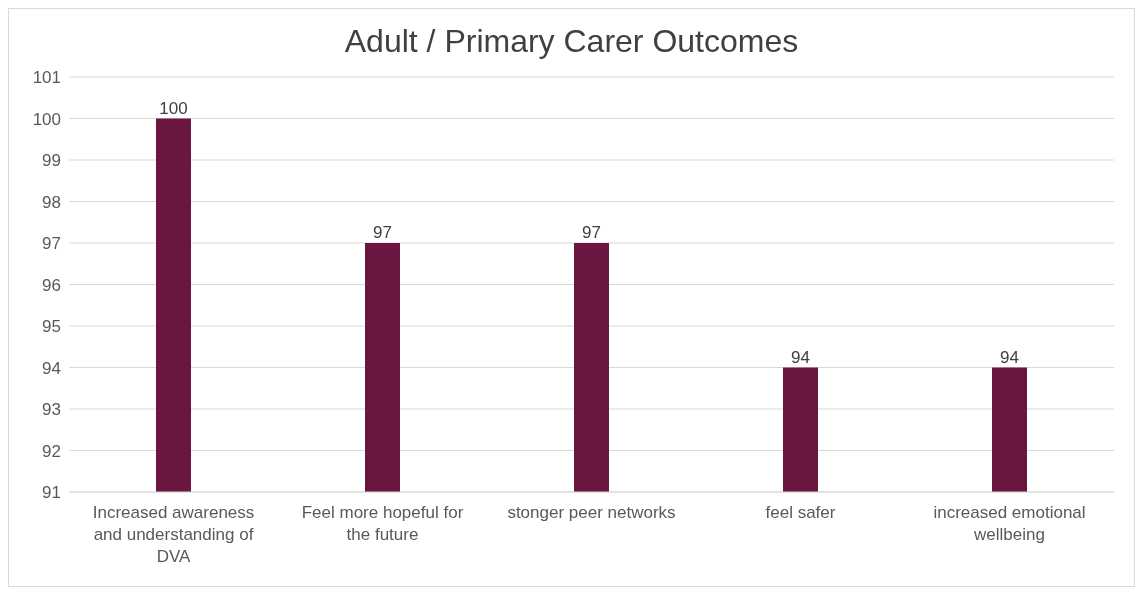 Image resolution: width=1145 pixels, height=593 pixels. Describe the element at coordinates (591, 512) in the screenshot. I see `x-tick-label: stonger peer networks` at that location.